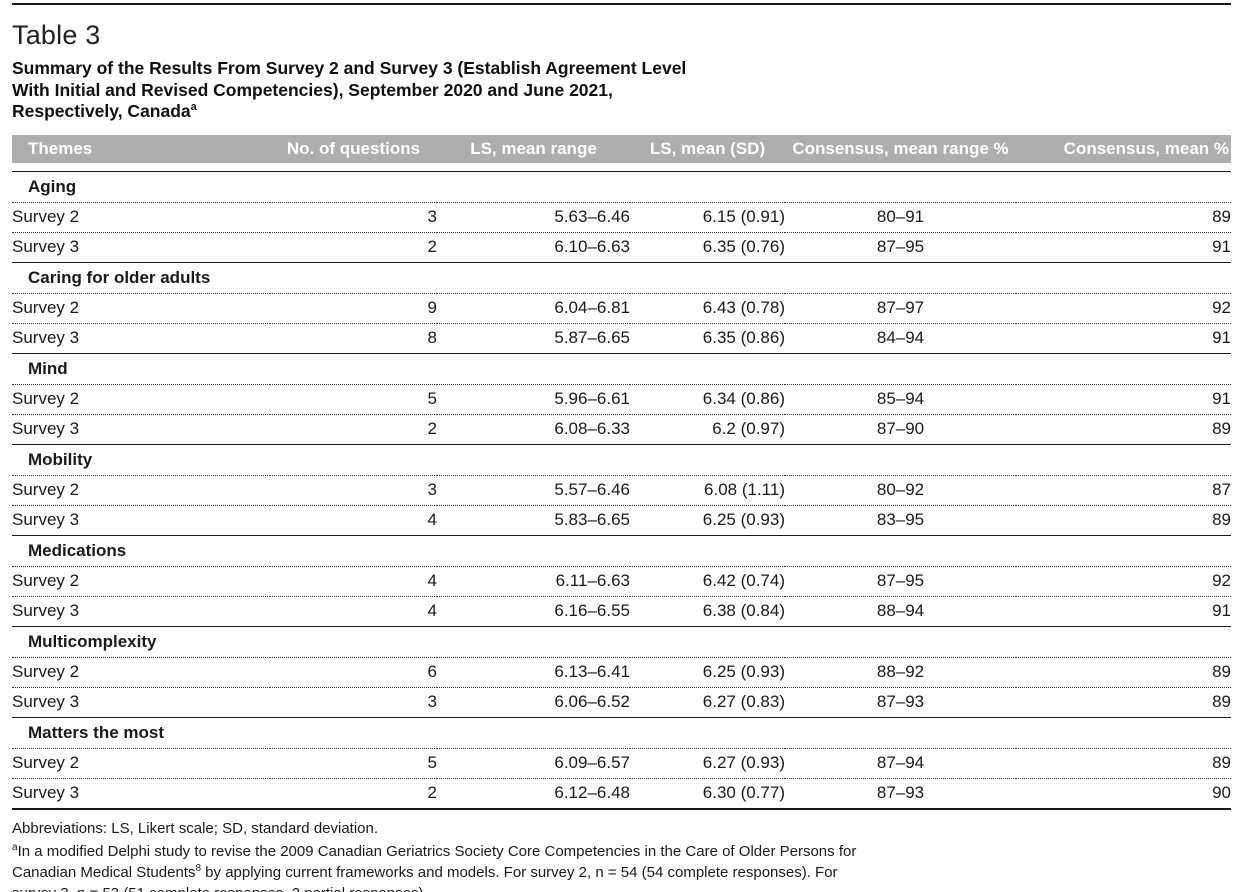 The image size is (1243, 892). Describe the element at coordinates (621, 368) in the screenshot. I see `theme-row-mind: Mind` at that location.